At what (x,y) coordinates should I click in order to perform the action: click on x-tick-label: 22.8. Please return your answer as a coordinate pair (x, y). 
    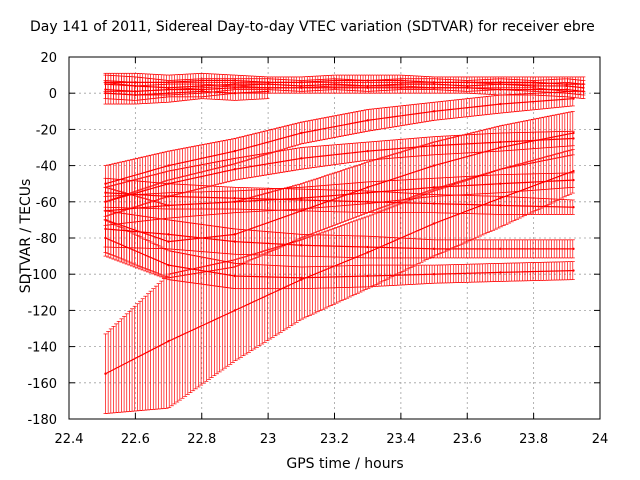
    Looking at the image, I should click on (201, 439).